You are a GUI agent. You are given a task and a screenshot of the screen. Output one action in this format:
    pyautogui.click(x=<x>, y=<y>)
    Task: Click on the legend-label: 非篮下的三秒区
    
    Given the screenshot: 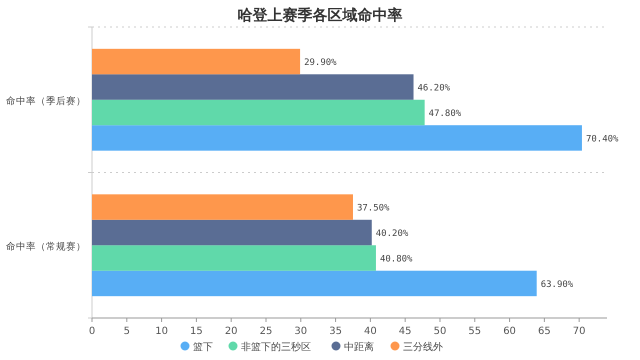 What is the action you would take?
    pyautogui.click(x=276, y=347)
    